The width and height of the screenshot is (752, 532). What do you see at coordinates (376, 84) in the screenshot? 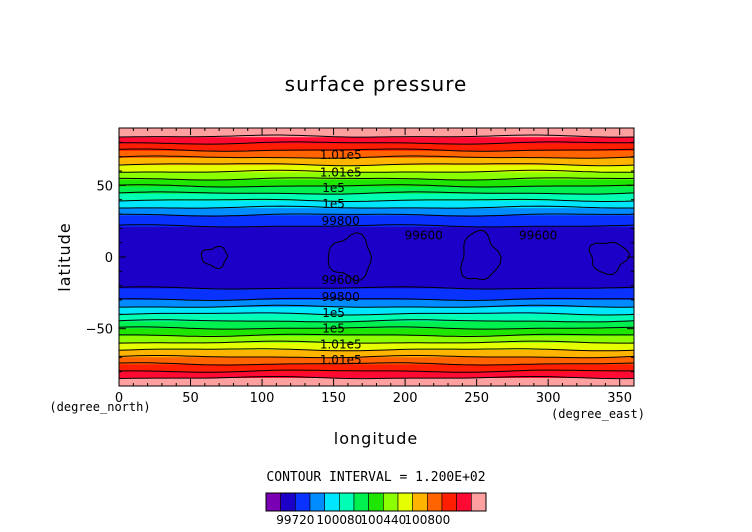
I see `chart-title: surface pressure` at bounding box center [376, 84].